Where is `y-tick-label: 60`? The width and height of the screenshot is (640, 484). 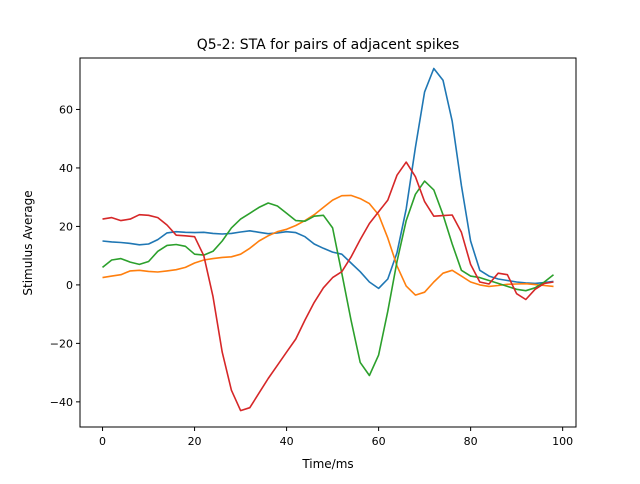
y-tick-label: 60 is located at coordinates (66, 109).